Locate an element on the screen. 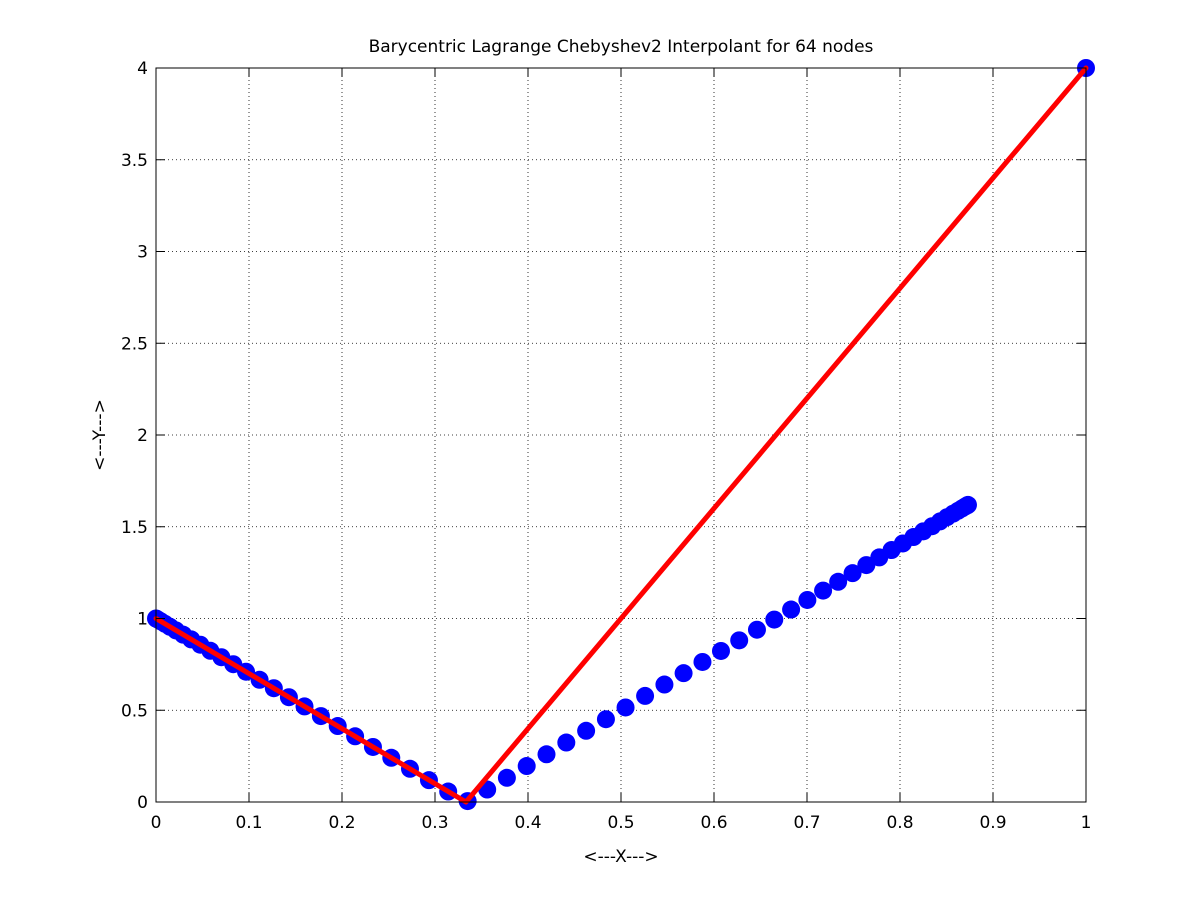  x-tick-label: 0.5 is located at coordinates (620, 823).